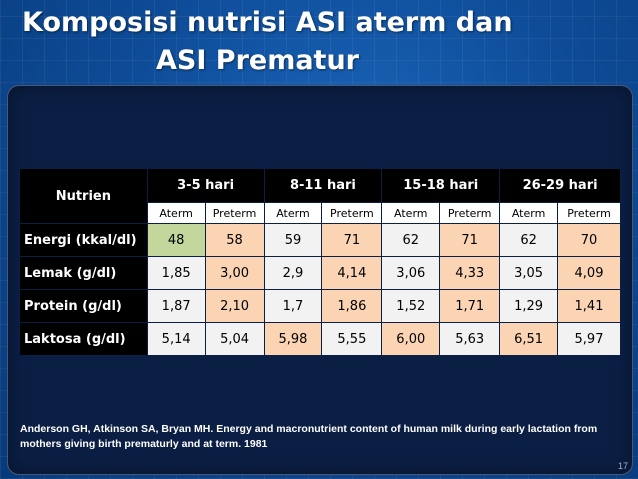 The image size is (638, 479). Describe the element at coordinates (234, 240) in the screenshot. I see `table-cell: 58` at that location.